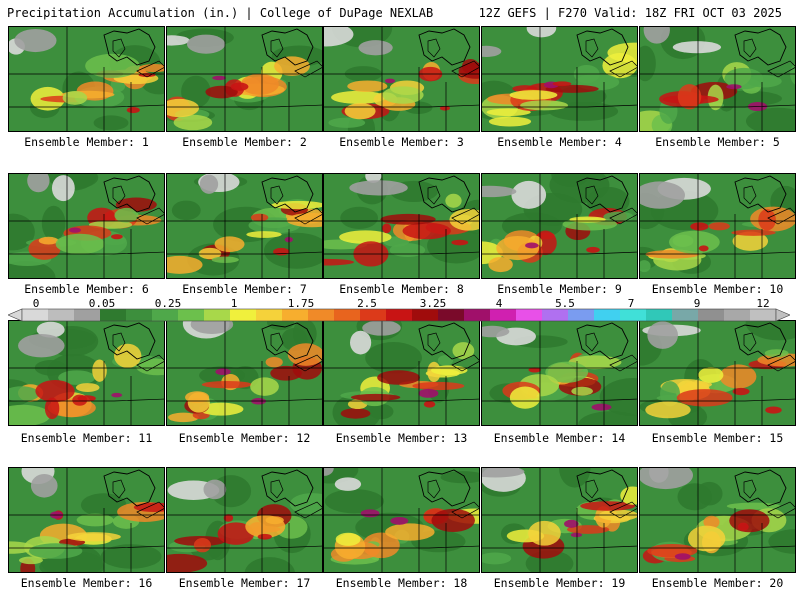 The image size is (800, 600). Describe the element at coordinates (559, 289) in the screenshot. I see `member-label: Ensemble Member: 9` at that location.